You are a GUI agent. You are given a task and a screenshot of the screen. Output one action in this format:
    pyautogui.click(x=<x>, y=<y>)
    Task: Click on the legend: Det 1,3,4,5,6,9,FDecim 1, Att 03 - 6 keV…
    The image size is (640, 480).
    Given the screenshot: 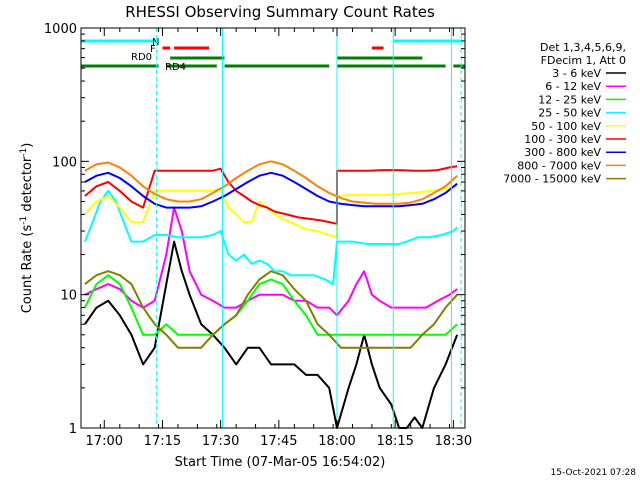 What is the action you would take?
    pyautogui.click(x=564, y=113)
    